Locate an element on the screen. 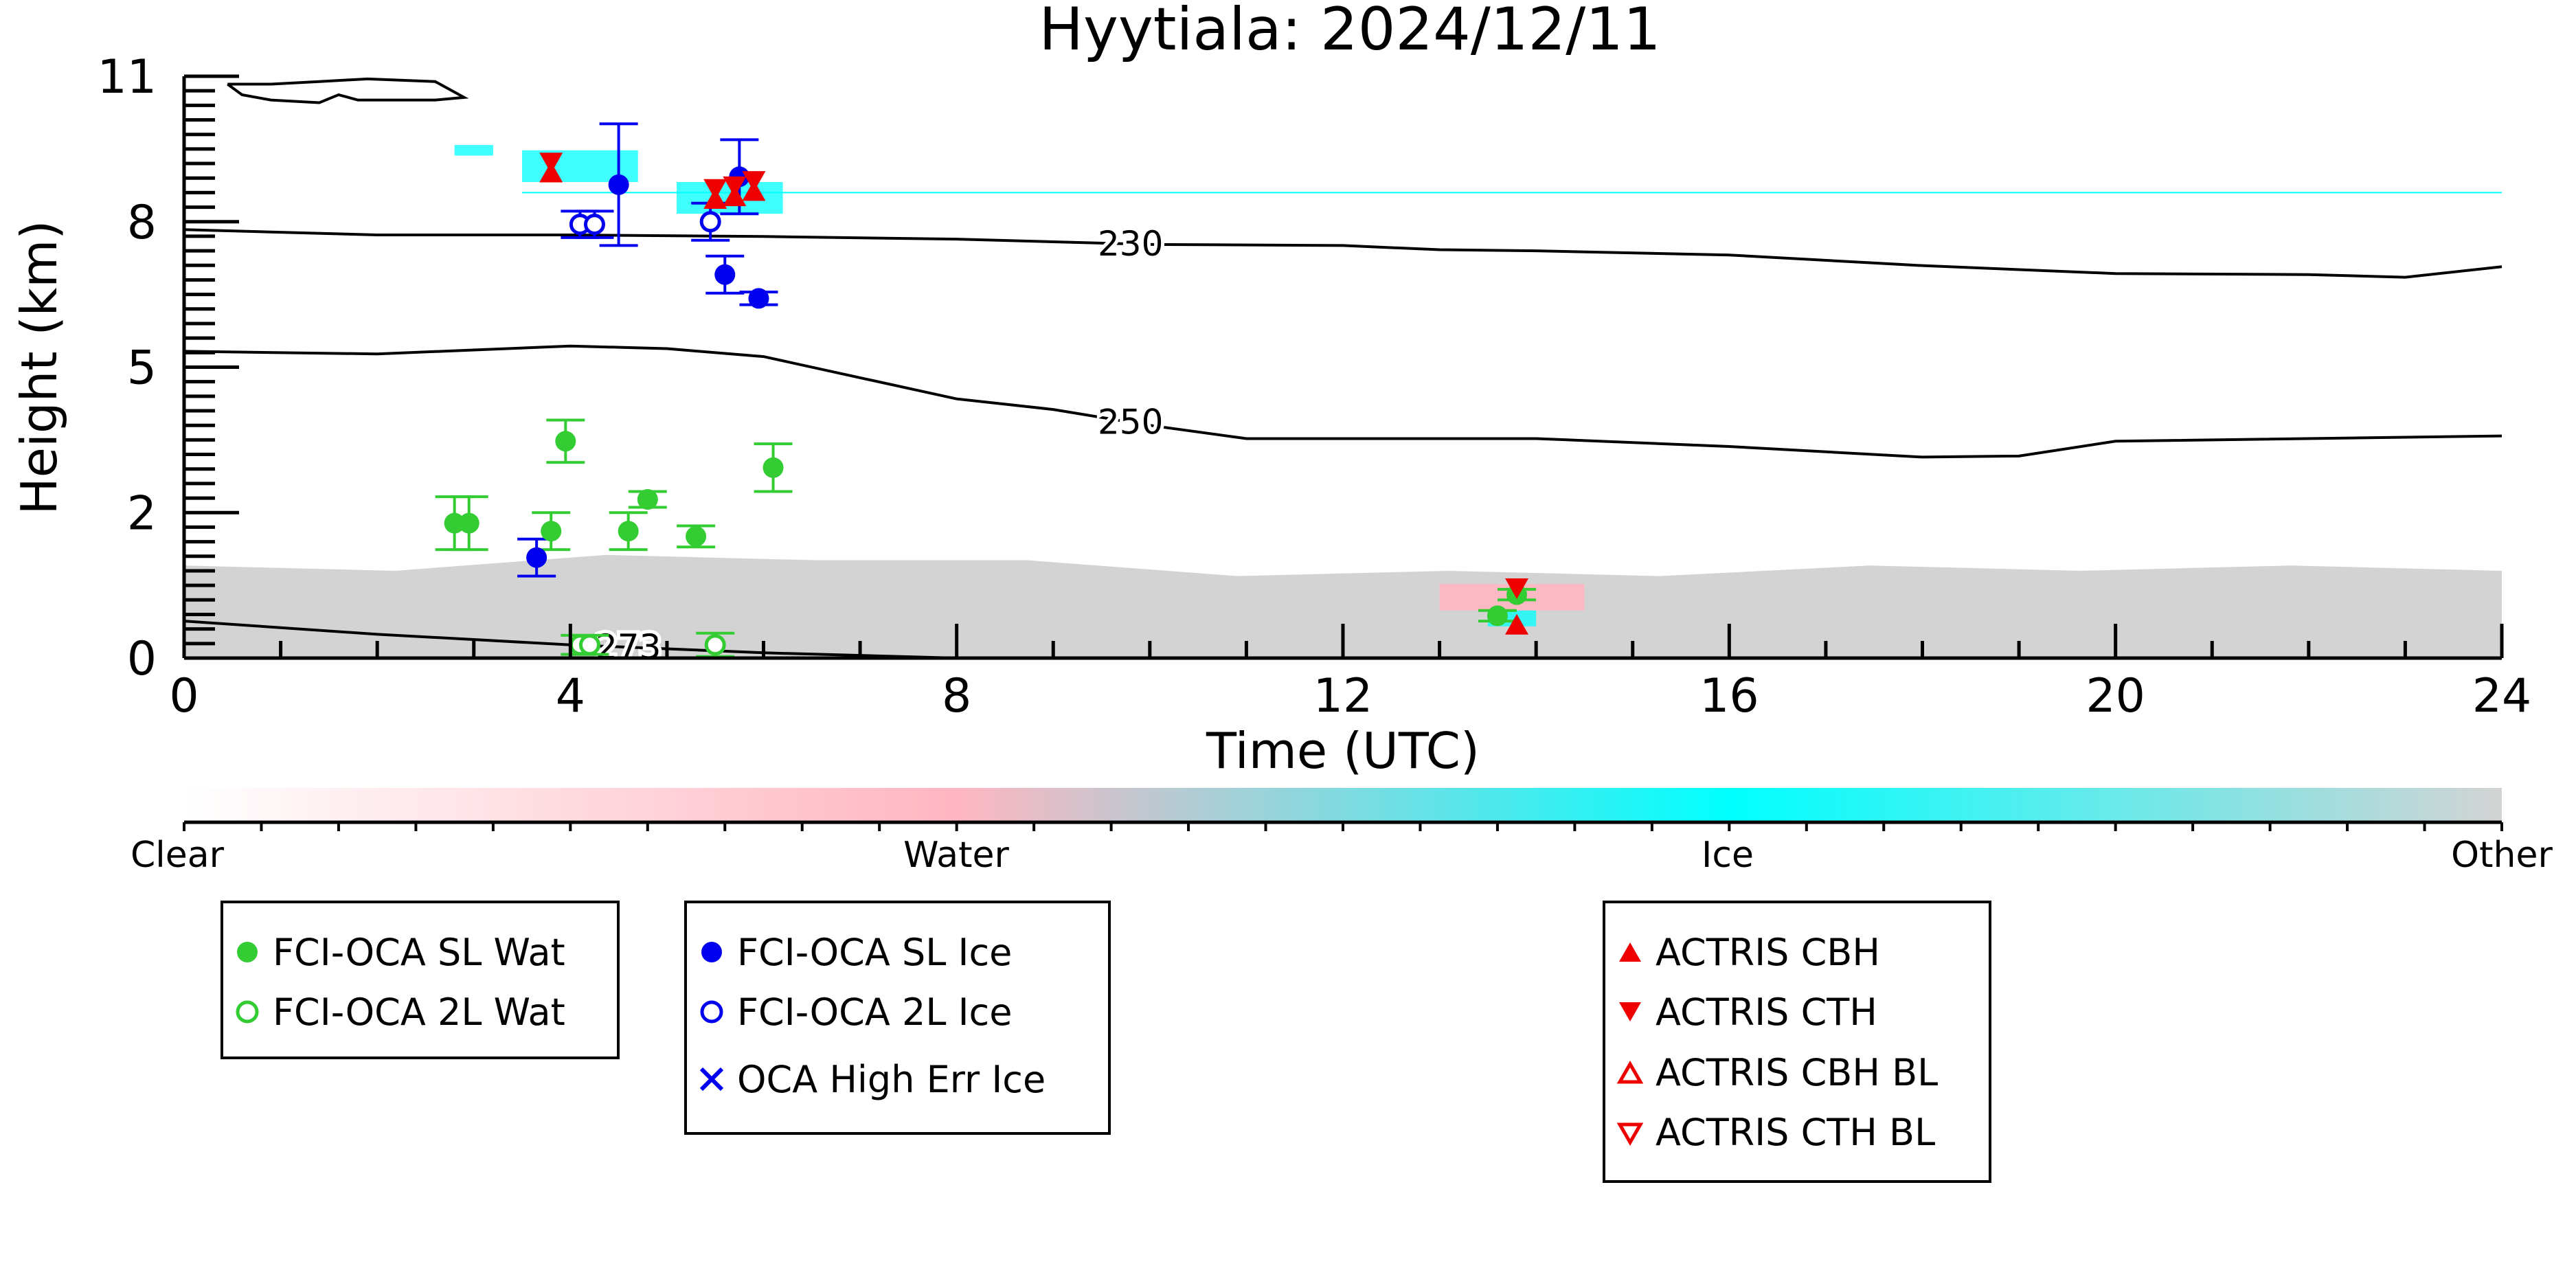  top-contour is located at coordinates (348, 90).